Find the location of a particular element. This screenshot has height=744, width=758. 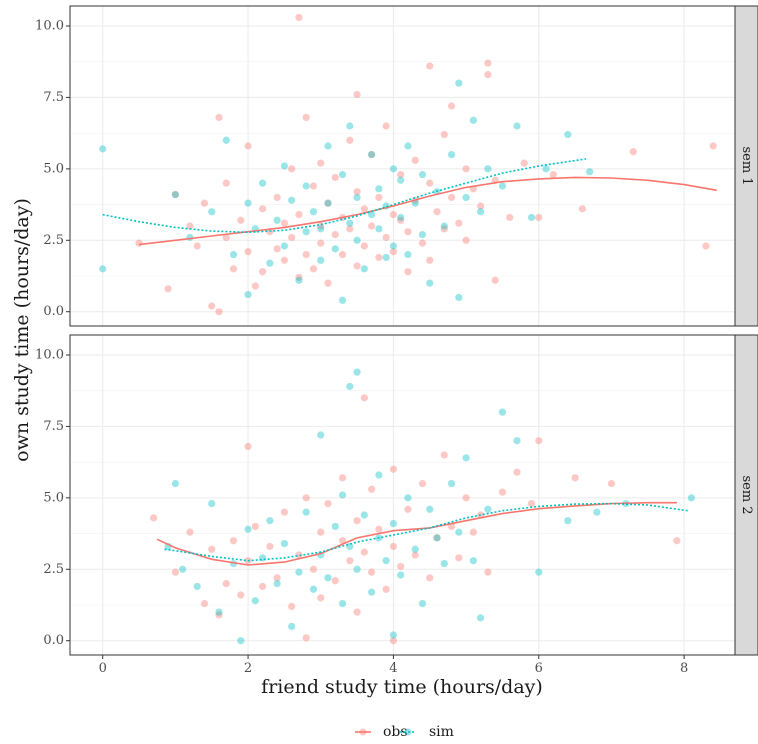

y-tick-label: 10.0 is located at coordinates (49, 26).